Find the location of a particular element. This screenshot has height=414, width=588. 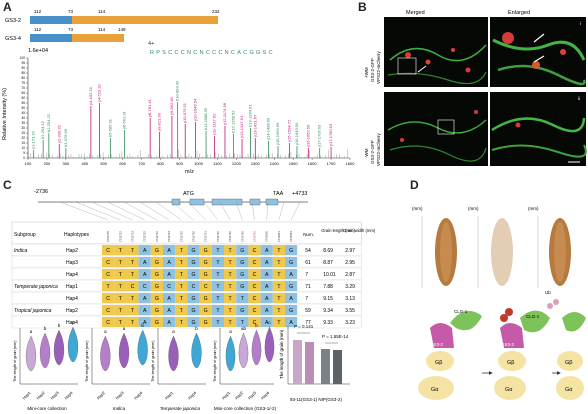

unit-3: (mm) is located at coordinates (533, 208).